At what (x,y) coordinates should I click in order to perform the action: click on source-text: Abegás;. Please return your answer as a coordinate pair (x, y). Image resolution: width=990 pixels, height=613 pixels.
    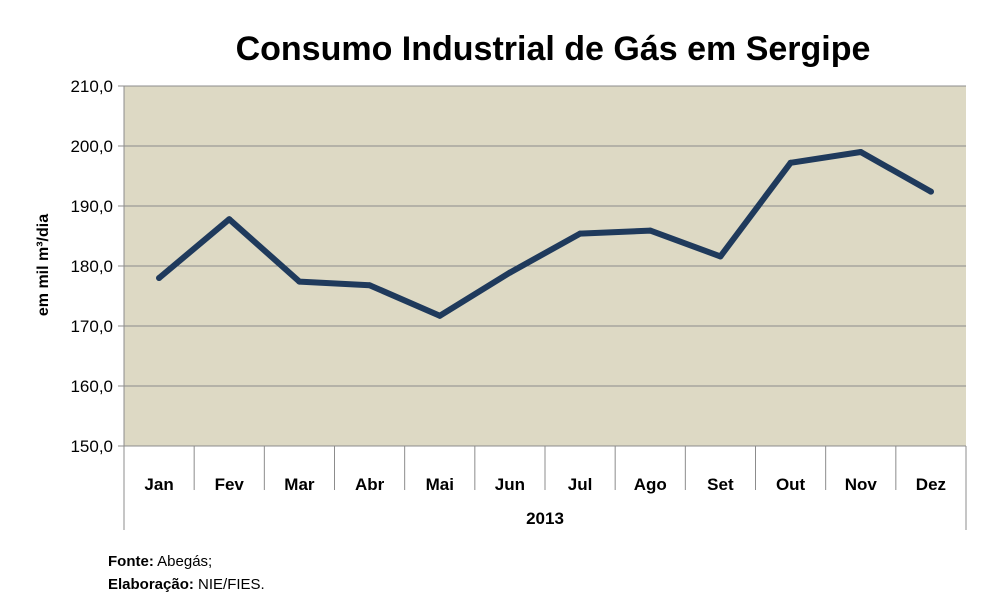
    Looking at the image, I should click on (185, 561).